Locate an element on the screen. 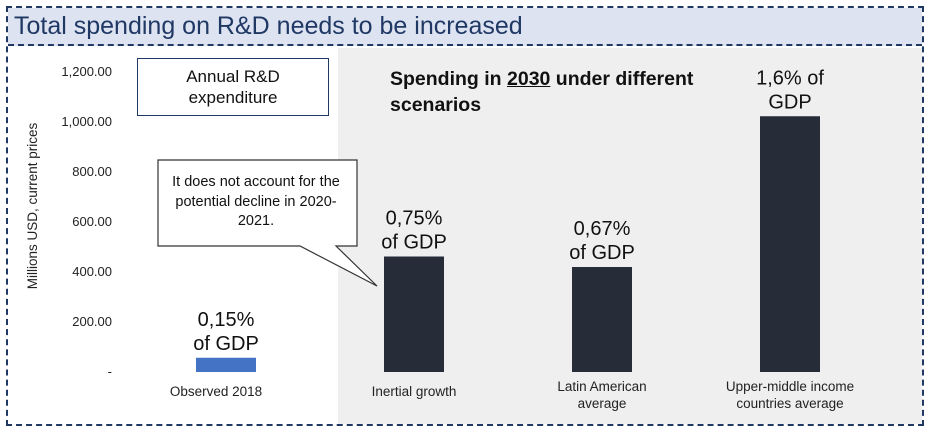  bar-data-label: 1,6% of is located at coordinates (790, 78).